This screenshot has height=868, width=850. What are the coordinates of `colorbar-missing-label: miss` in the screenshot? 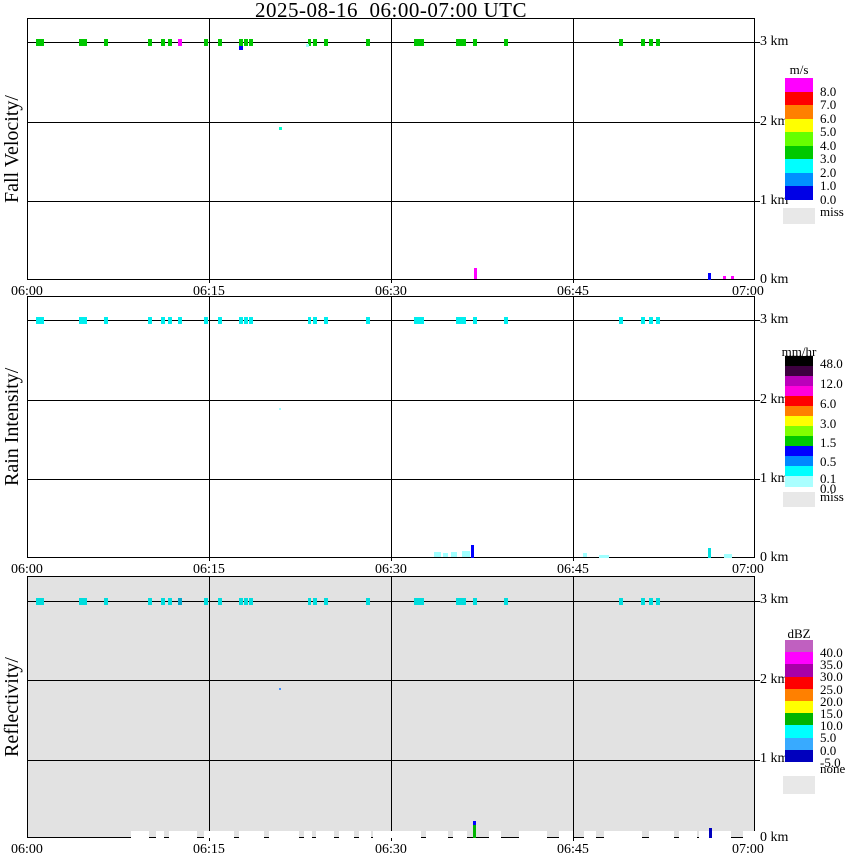 It's located at (832, 496).